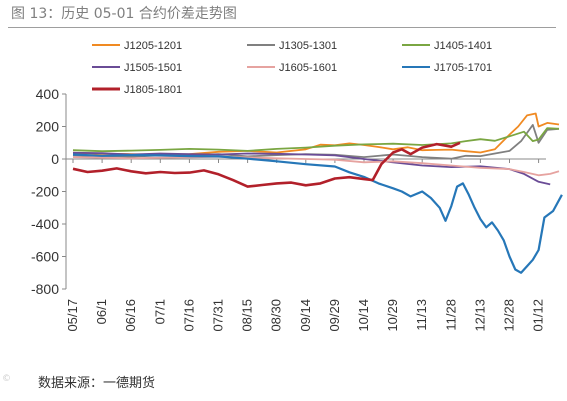  What do you see at coordinates (463, 68) in the screenshot?
I see `legend-label-6: J1705-1701` at bounding box center [463, 68].